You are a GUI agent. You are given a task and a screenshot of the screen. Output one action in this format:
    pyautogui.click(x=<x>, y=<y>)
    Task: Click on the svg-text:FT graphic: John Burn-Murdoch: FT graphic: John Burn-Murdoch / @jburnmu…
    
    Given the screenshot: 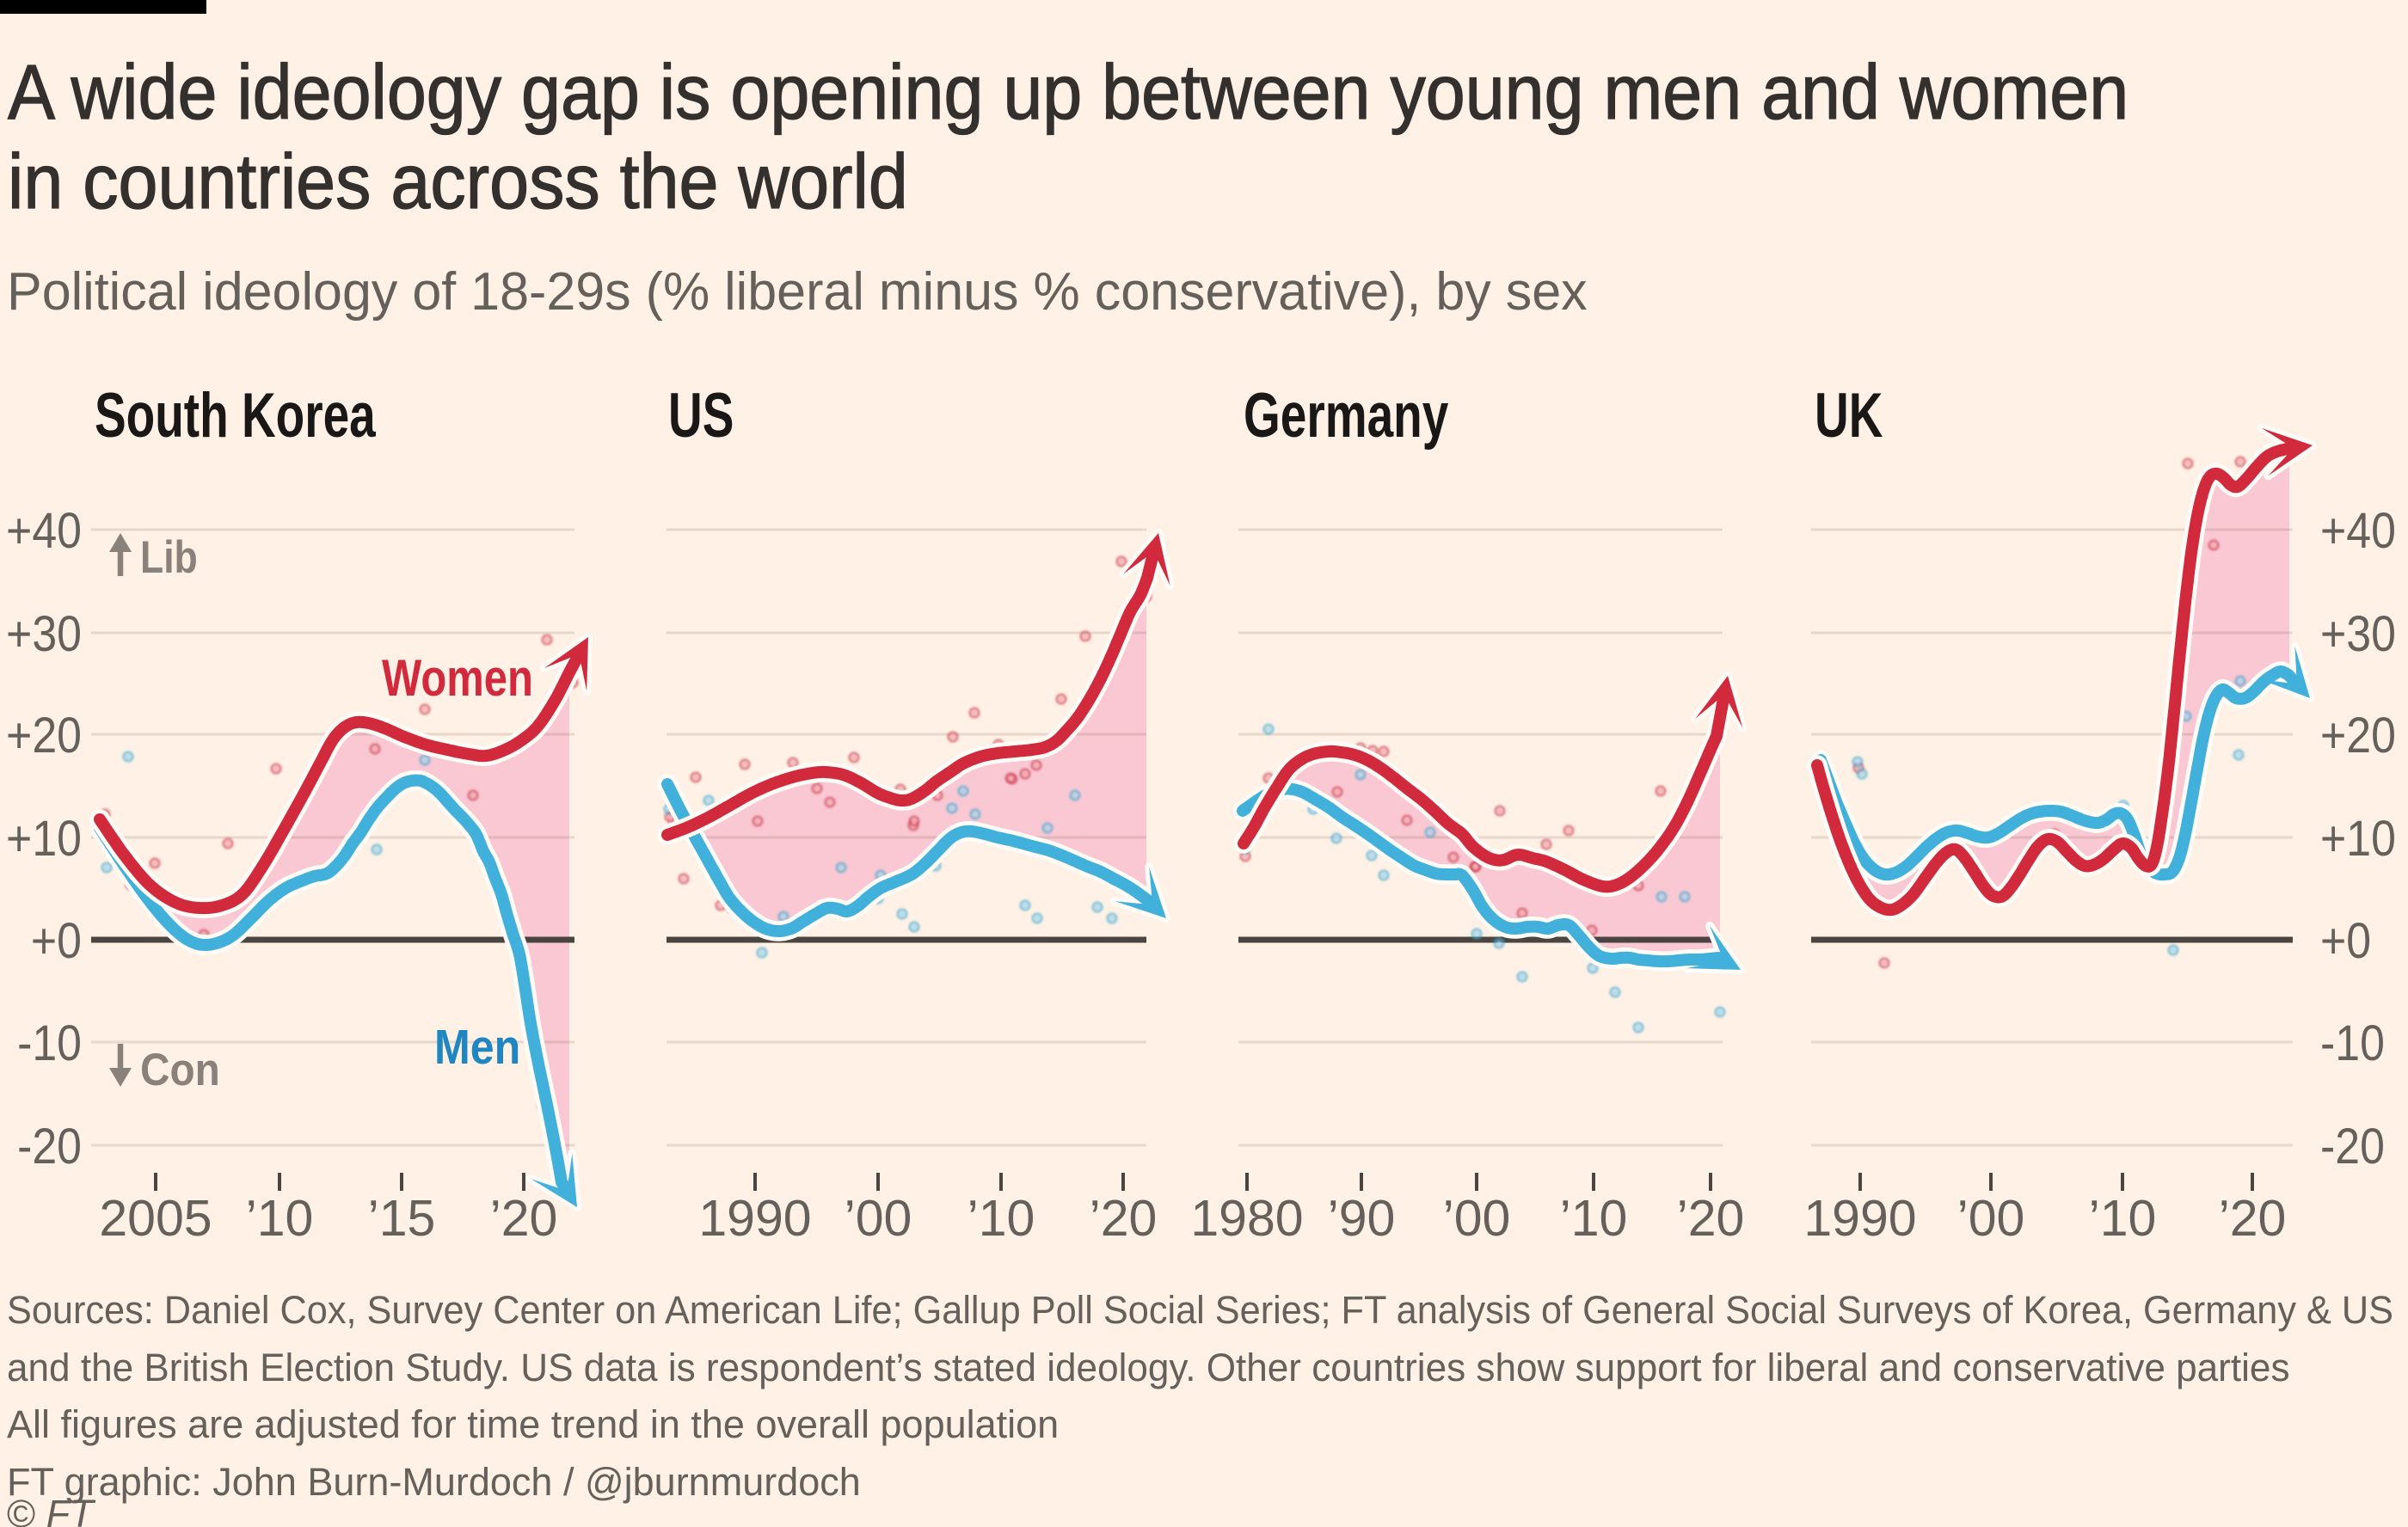 What is the action you would take?
    pyautogui.click(x=434, y=1482)
    